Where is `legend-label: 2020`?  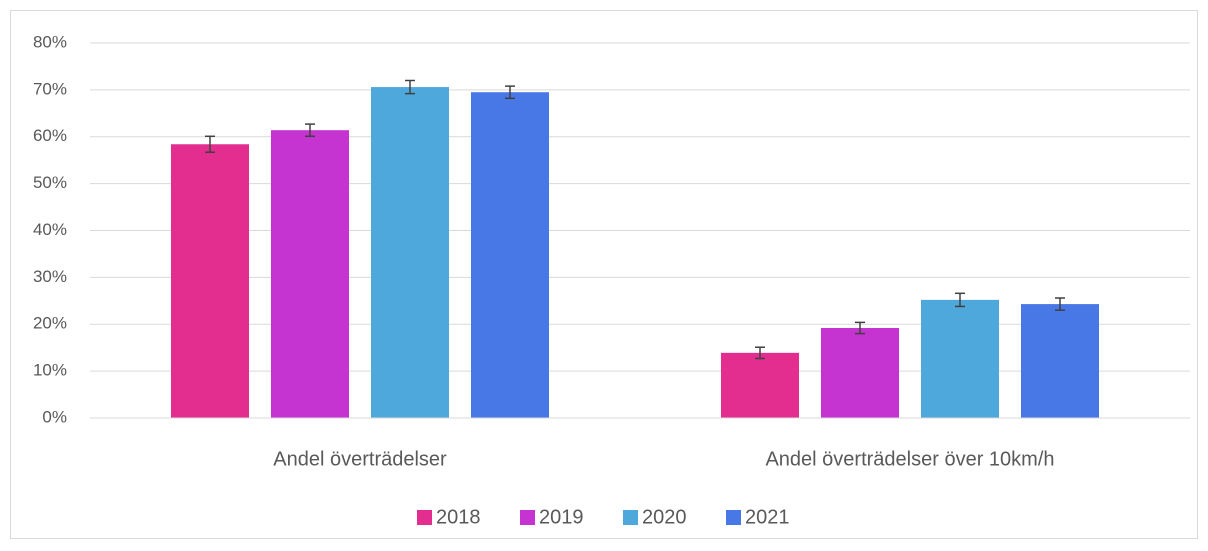 legend-label: 2020 is located at coordinates (664, 517).